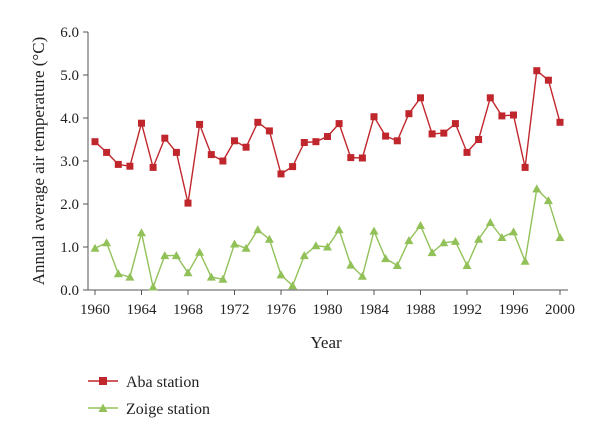 The height and width of the screenshot is (443, 600). I want to click on y-tick-label: 3.0, so click(69, 162).